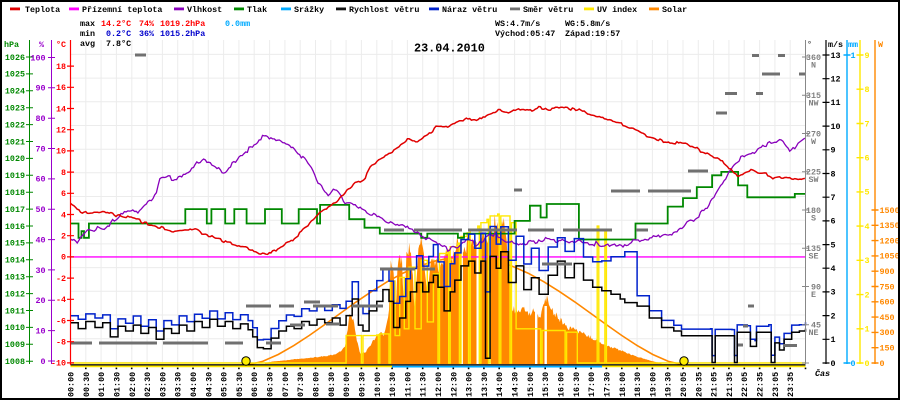 The height and width of the screenshot is (405, 900). What do you see at coordinates (15, 244) in the screenshot?
I see `svg-text: 1015` at bounding box center [15, 244].